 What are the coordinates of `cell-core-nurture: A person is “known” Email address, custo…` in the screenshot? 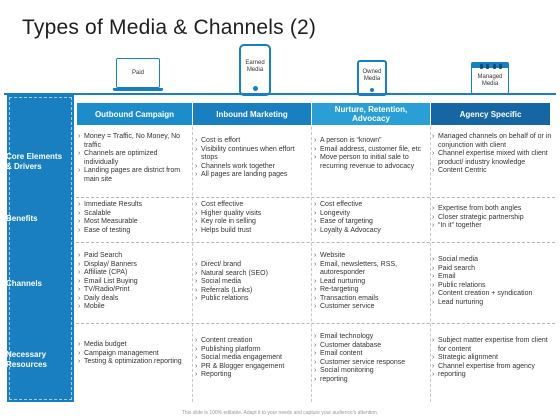 It's located at (371, 154).